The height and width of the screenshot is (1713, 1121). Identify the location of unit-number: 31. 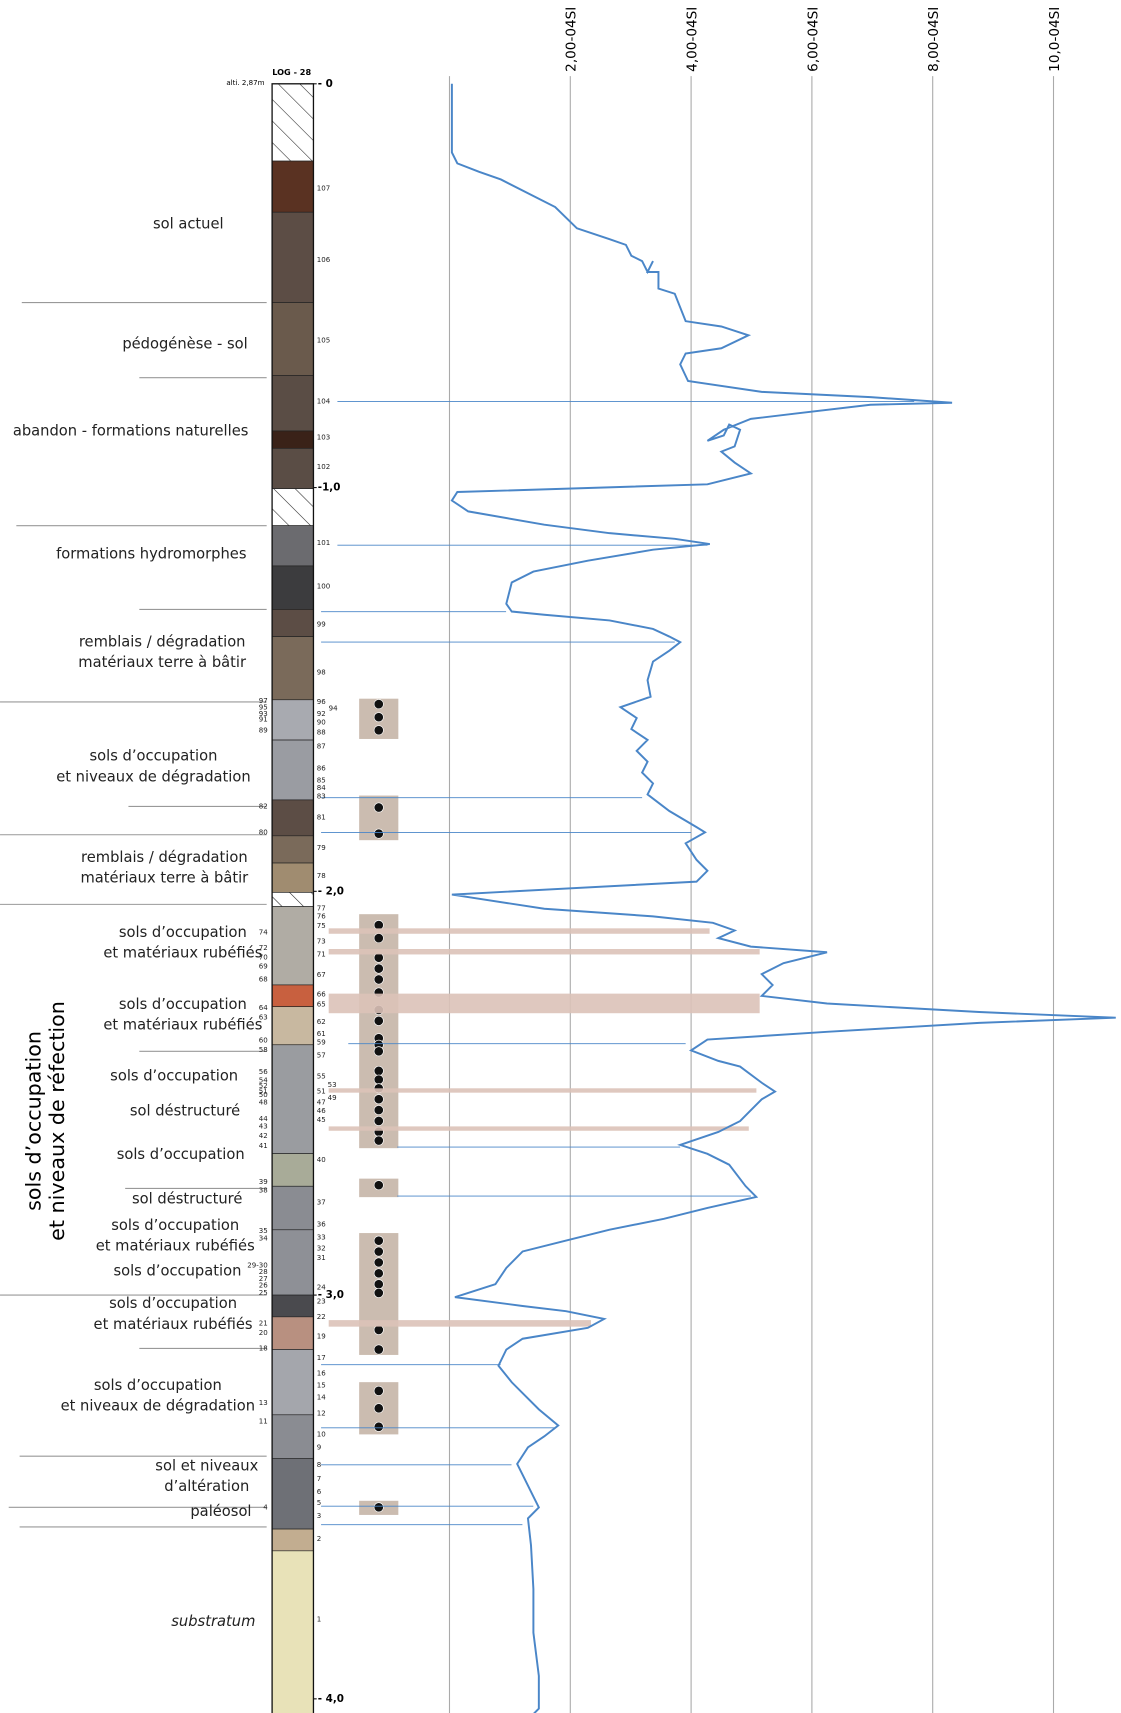
(321, 1257).